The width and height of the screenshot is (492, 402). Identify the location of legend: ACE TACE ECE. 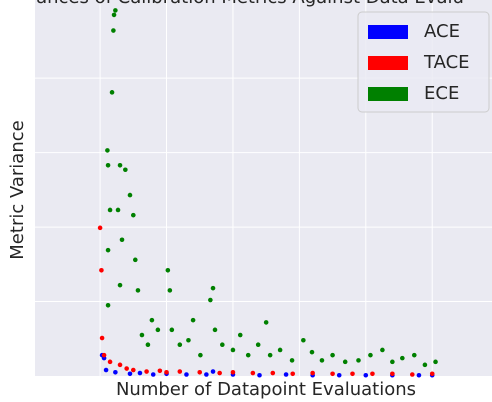
(423, 62).